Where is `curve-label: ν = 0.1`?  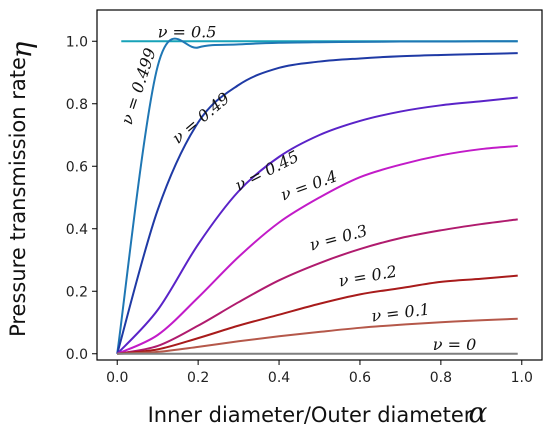
curve-label: ν = 0.1 is located at coordinates (400, 313).